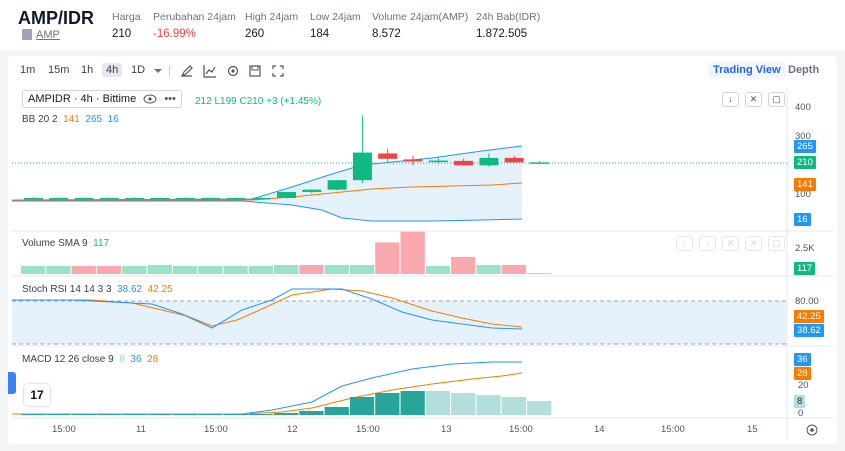 This screenshot has width=845, height=451. I want to click on symbol-legend: AMPIDR · 4h · Bittime •••, so click(102, 99).